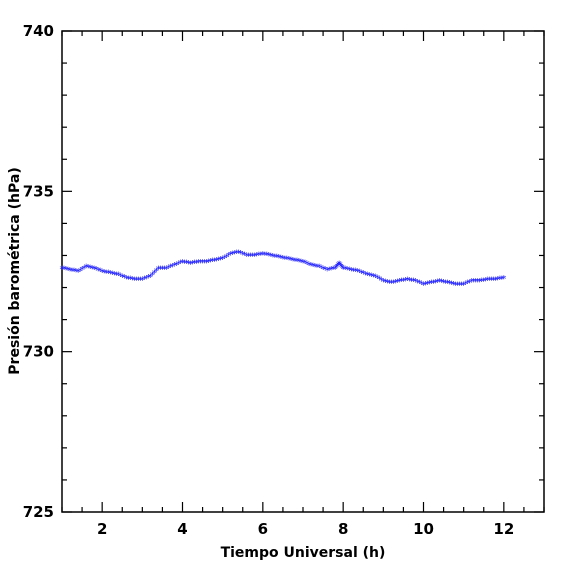 This screenshot has height=574, width=574. I want to click on x-tick-label: 8, so click(343, 529).